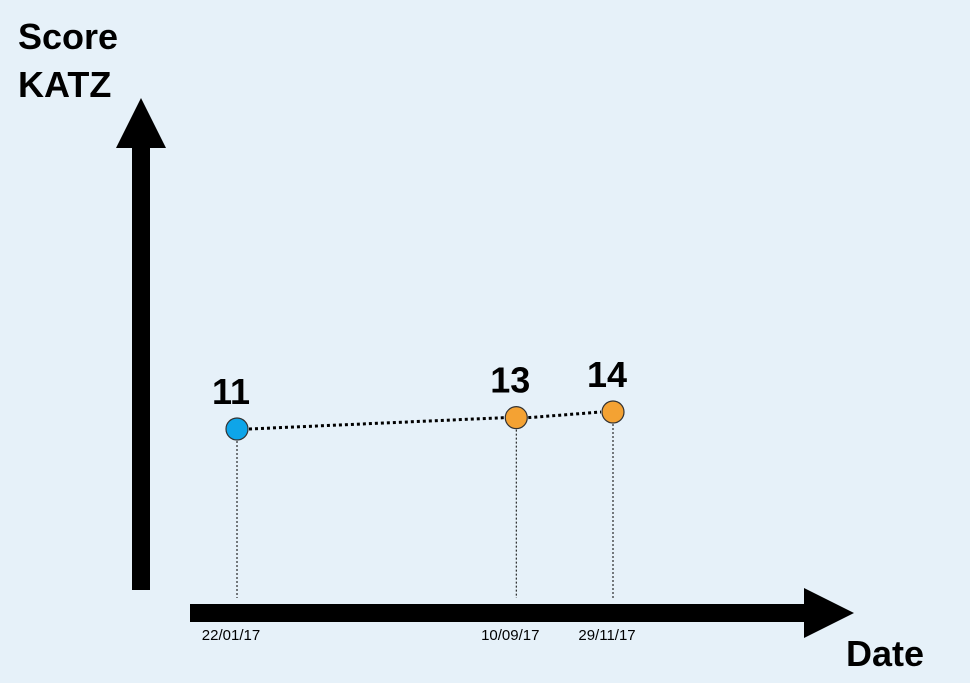  Describe the element at coordinates (65, 84) in the screenshot. I see `y-axis-label-line-2: KATZ` at that location.